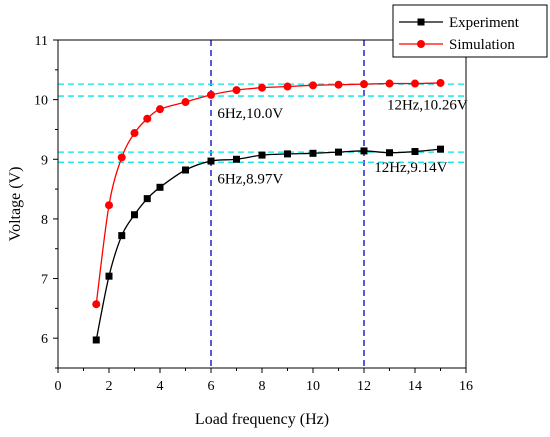 This screenshot has height=437, width=550. What do you see at coordinates (211, 386) in the screenshot?
I see `x-tick-label: 6` at bounding box center [211, 386].